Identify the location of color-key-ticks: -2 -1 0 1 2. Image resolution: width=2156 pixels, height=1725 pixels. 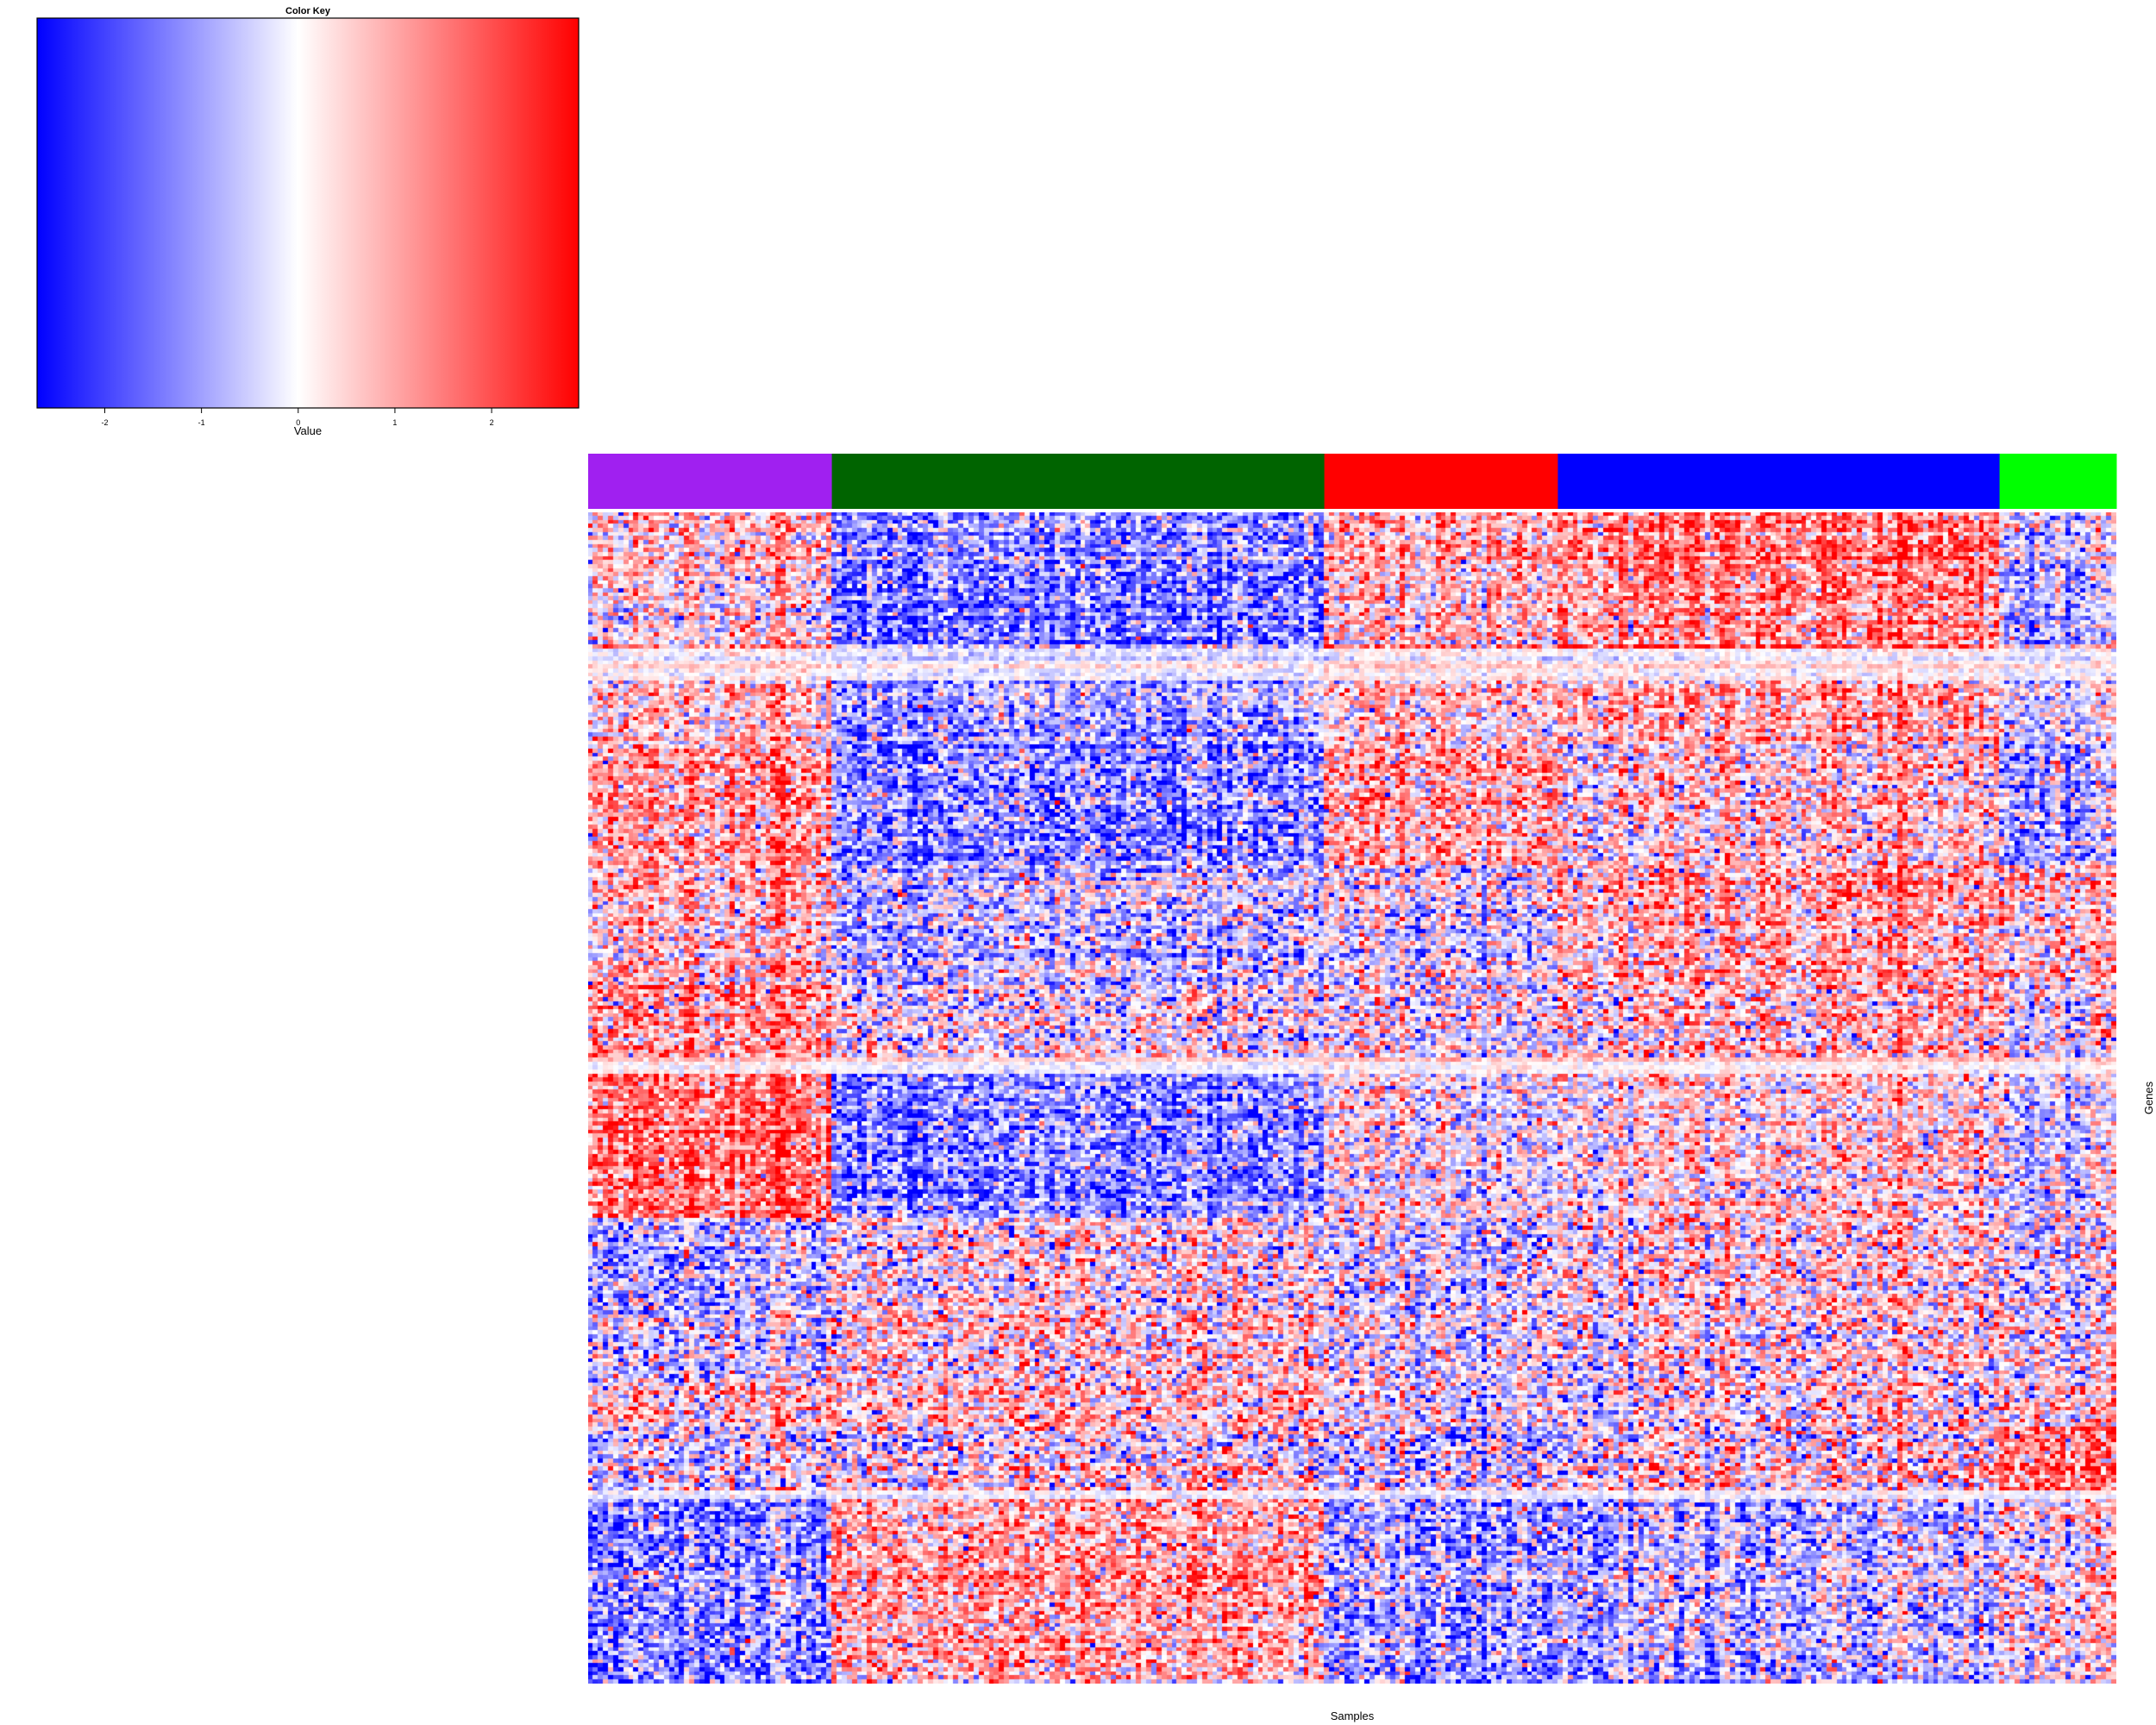
(297, 417).